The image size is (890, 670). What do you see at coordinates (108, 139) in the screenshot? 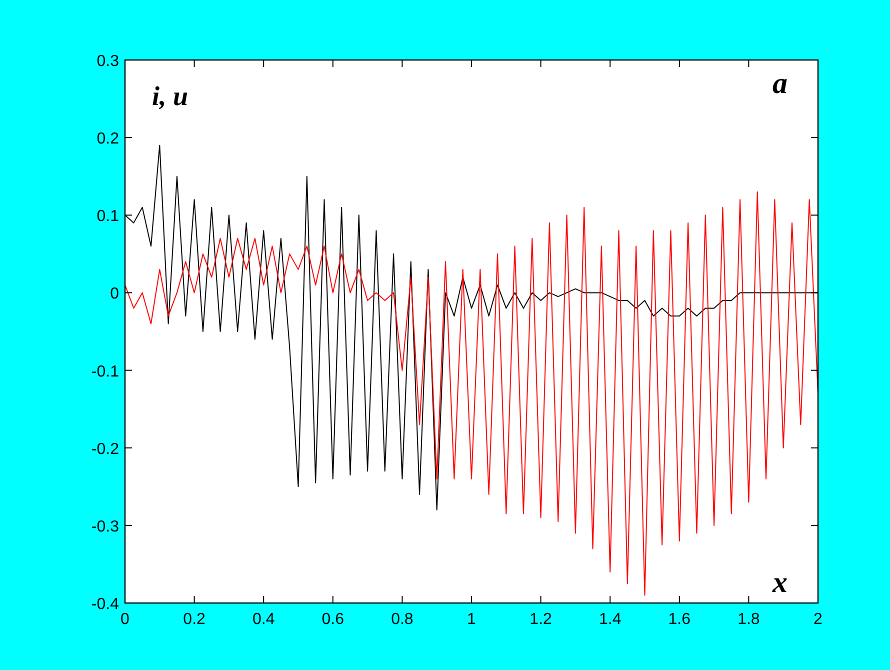
I see `y-tick-label: 0.2` at bounding box center [108, 139].